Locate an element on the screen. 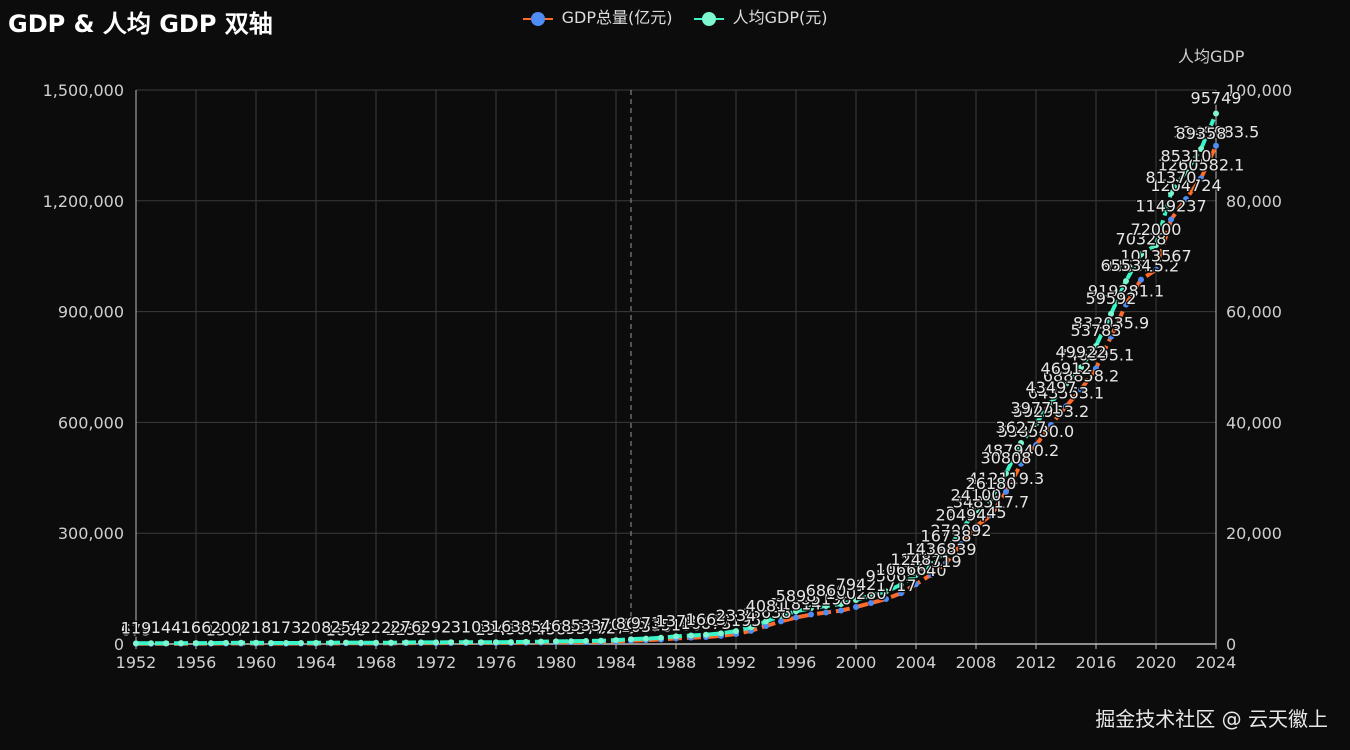 The height and width of the screenshot is (750, 1350). data-label-per-capita: 702 is located at coordinates (616, 624).